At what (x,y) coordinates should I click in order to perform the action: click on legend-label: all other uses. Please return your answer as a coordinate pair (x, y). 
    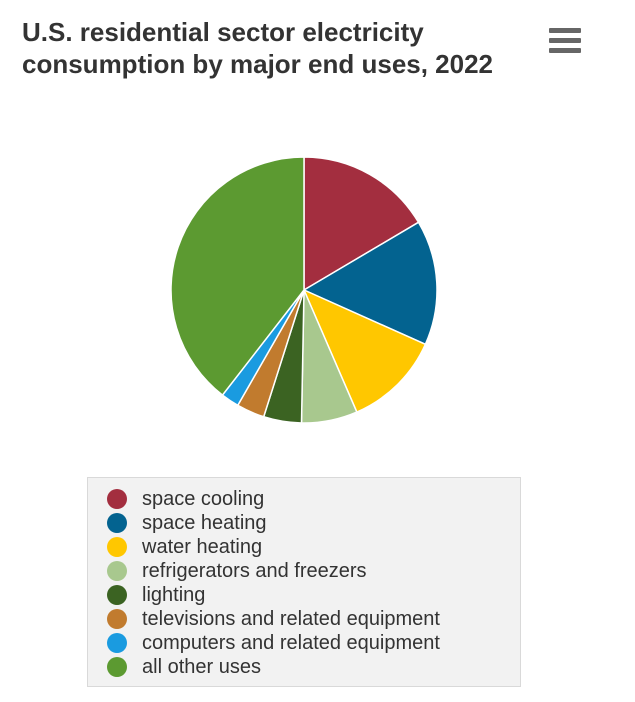
    Looking at the image, I should click on (201, 667).